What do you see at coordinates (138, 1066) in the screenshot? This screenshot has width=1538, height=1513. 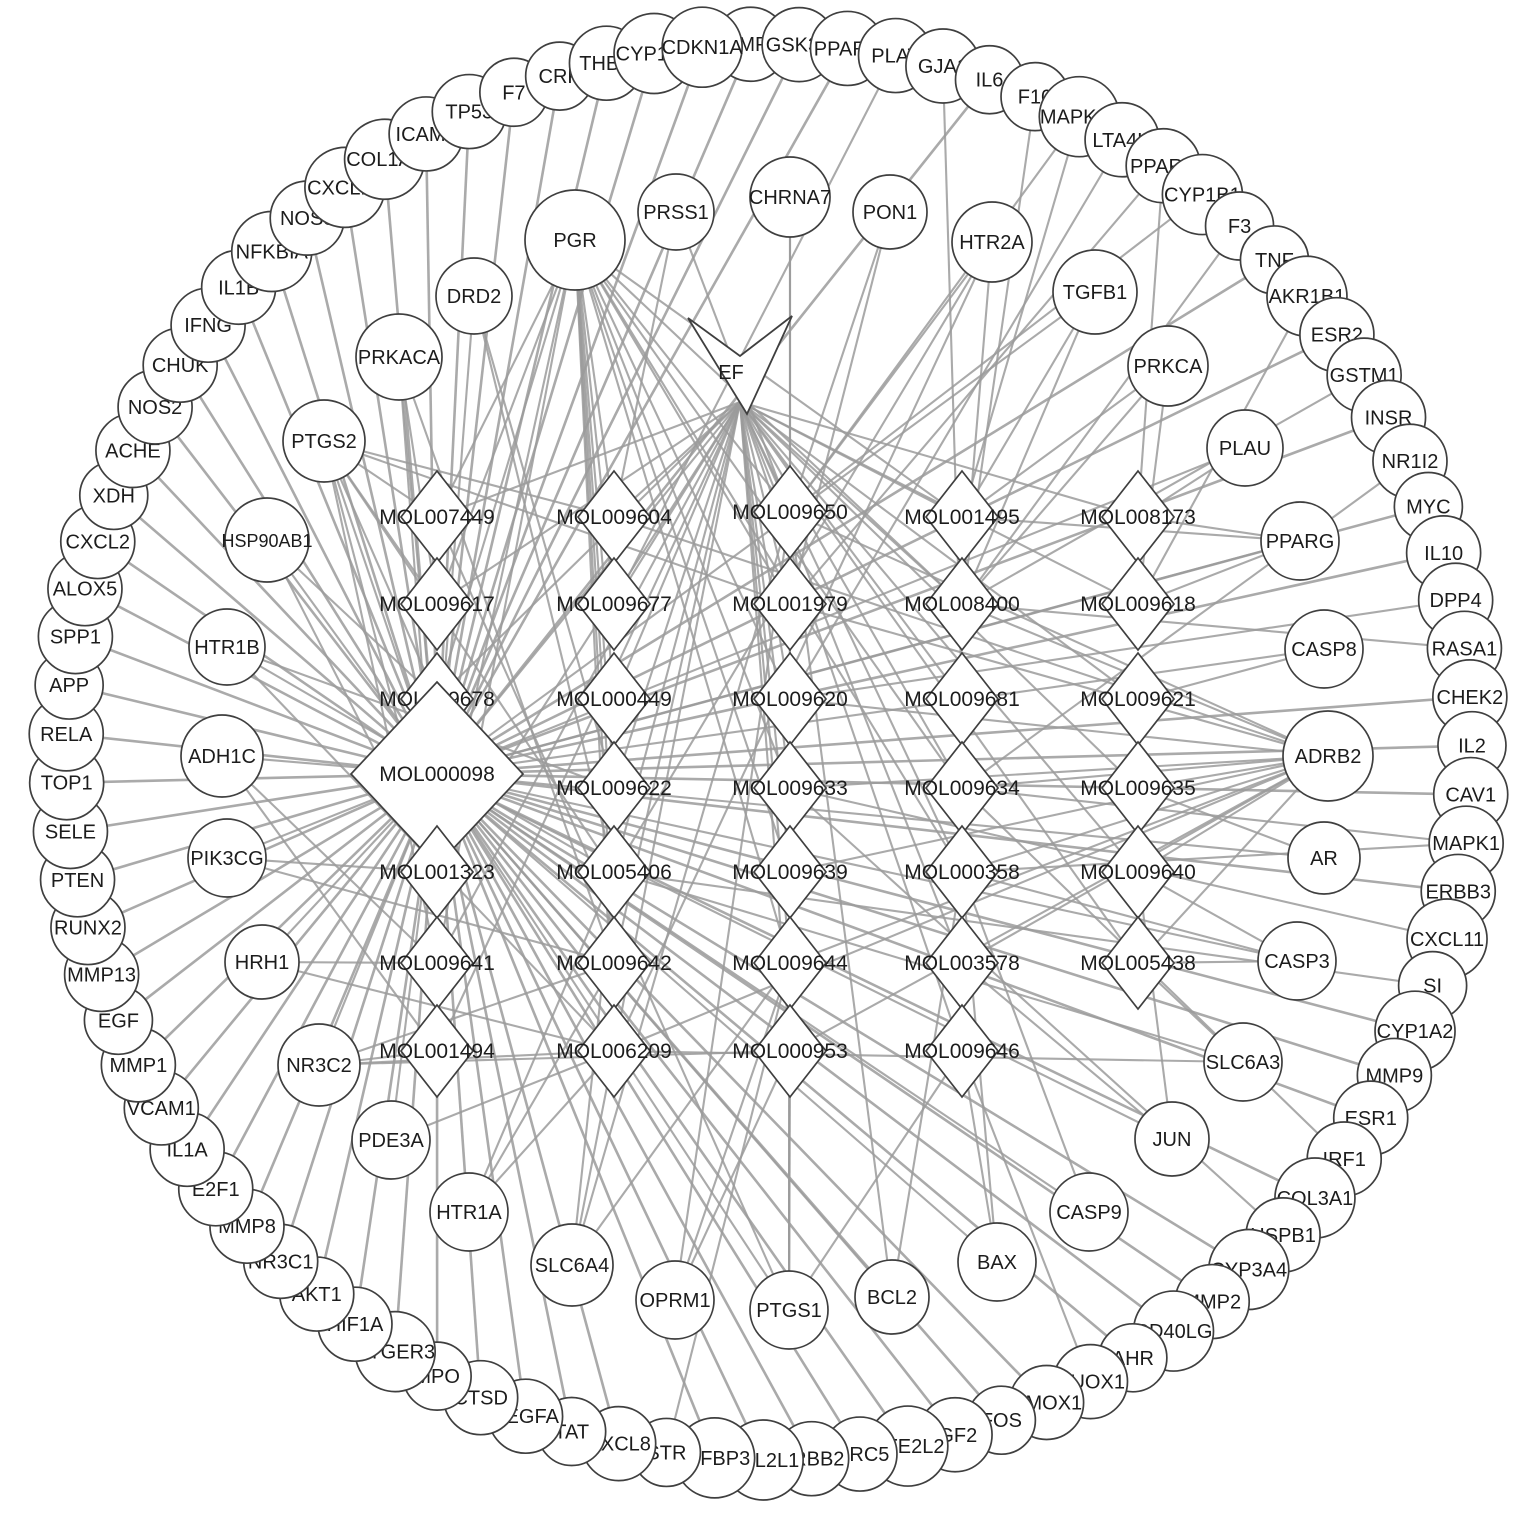 I see `node-label: MMP1` at bounding box center [138, 1066].